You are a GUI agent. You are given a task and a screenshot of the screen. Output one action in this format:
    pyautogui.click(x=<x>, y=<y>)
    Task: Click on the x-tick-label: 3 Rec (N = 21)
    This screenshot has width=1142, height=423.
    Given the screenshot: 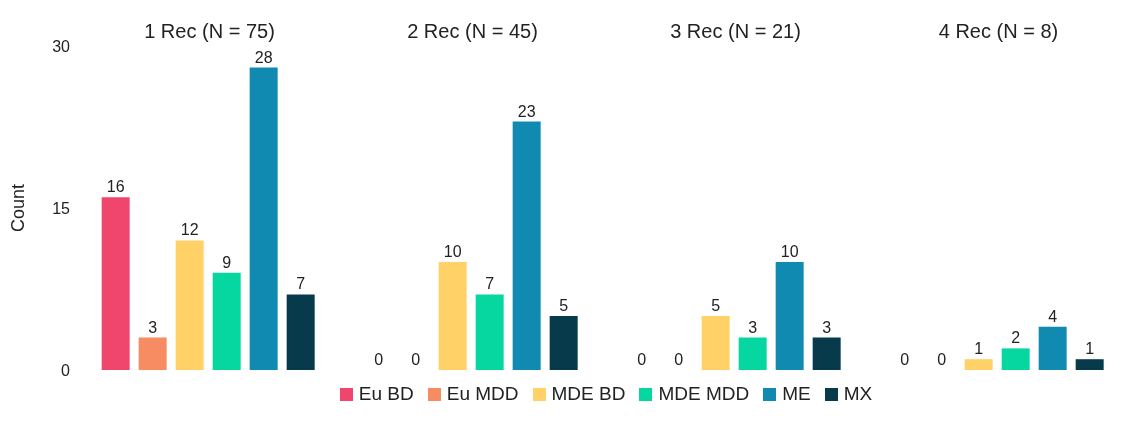 What is the action you would take?
    pyautogui.click(x=735, y=31)
    